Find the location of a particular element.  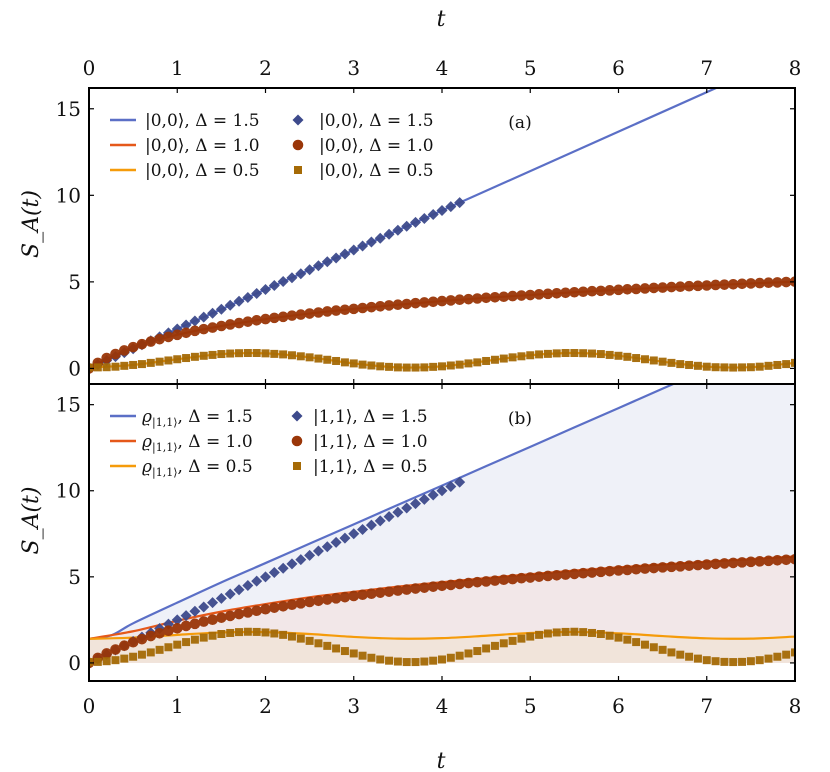

legend-circle-marker is located at coordinates (297, 441).